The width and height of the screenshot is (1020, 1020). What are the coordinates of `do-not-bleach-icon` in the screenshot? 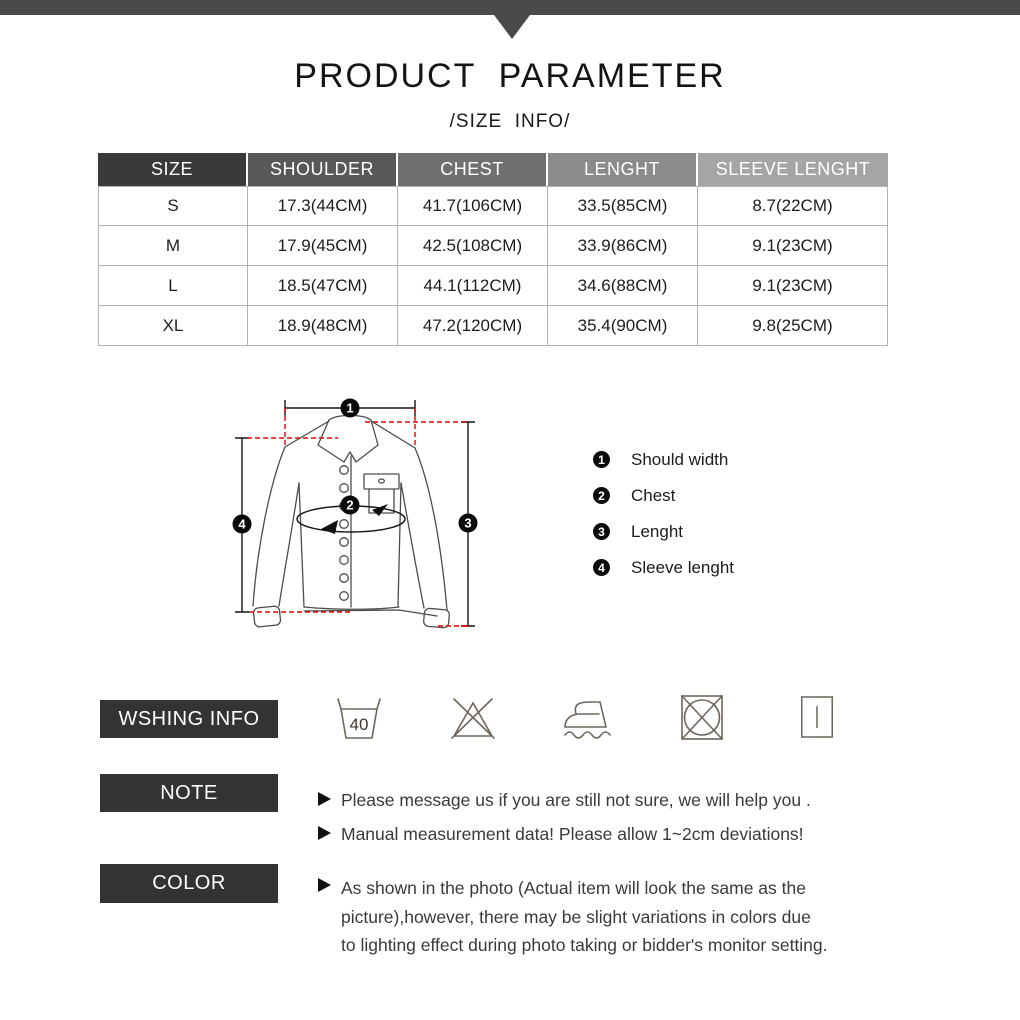 It's located at (473, 718).